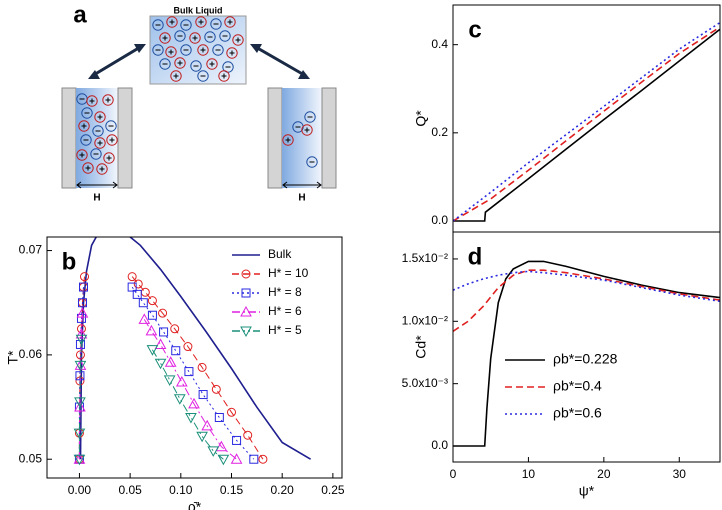 Image resolution: width=722 pixels, height=510 pixels. What do you see at coordinates (425, 258) in the screenshot?
I see `y-tick-label: 1.5x10⁻²` at bounding box center [425, 258].